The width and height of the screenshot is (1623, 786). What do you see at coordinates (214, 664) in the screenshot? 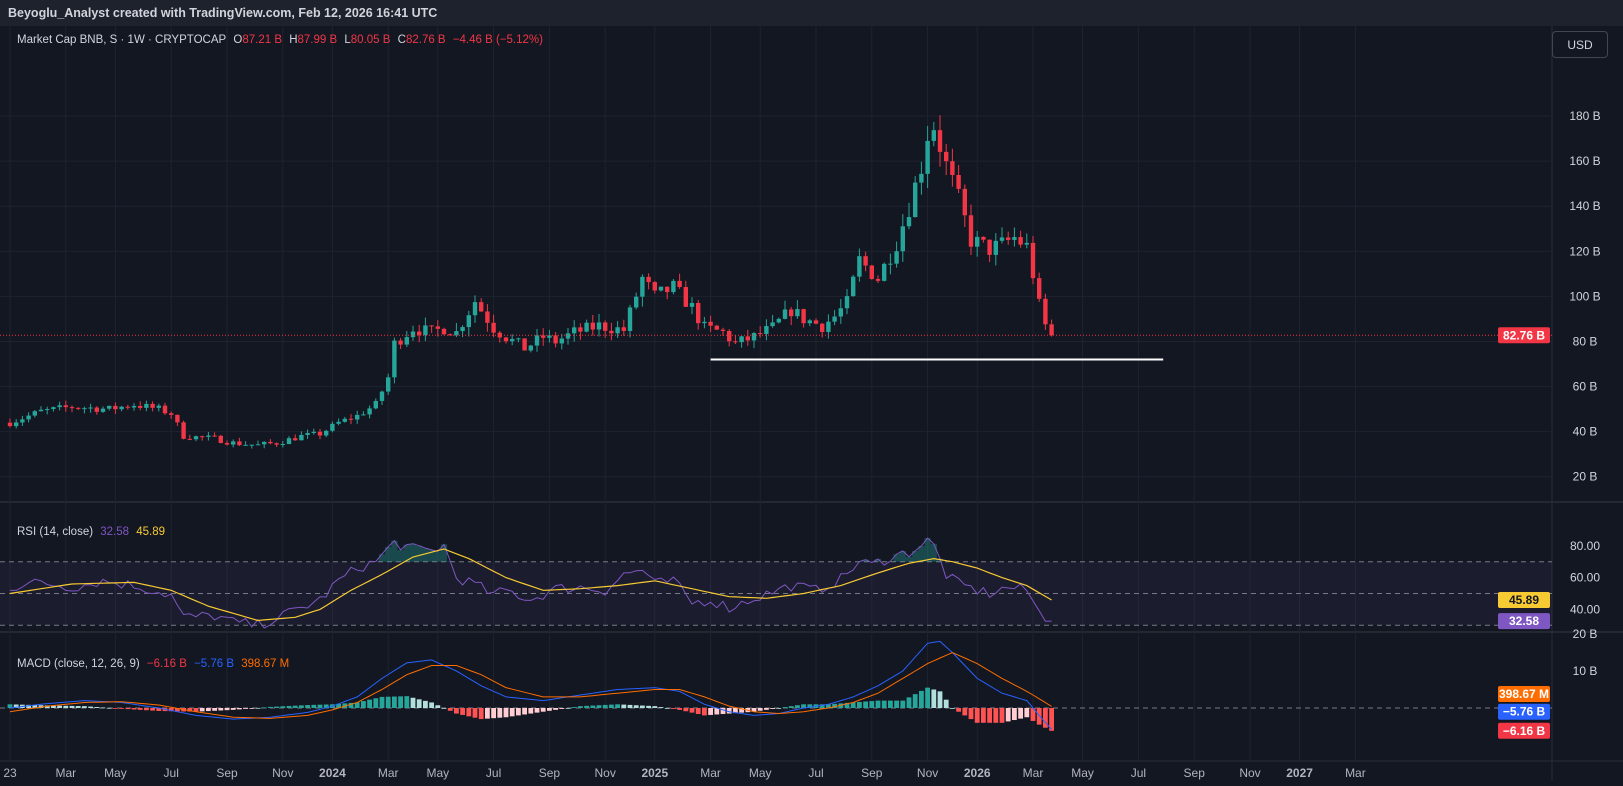
I see `macd-value: −5.76 B` at bounding box center [214, 664].